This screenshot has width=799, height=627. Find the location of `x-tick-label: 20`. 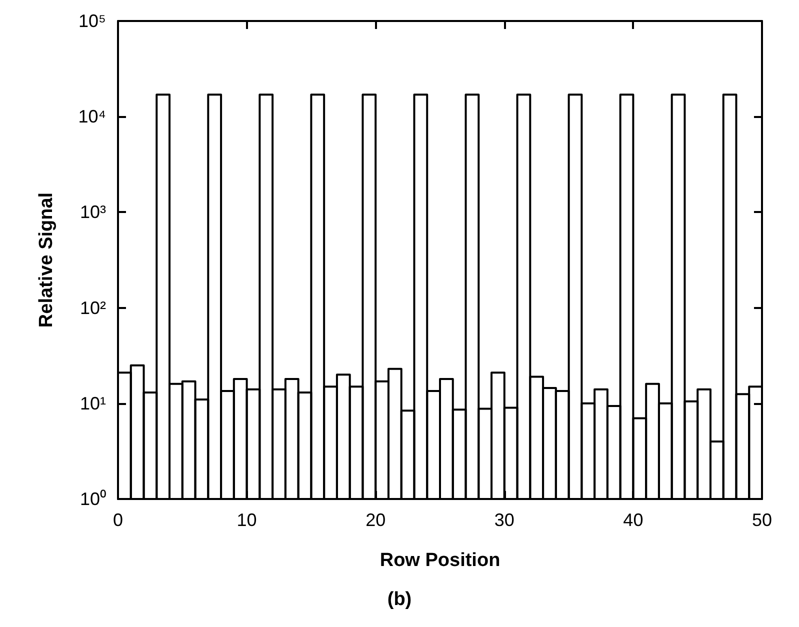

x-tick-label: 20 is located at coordinates (376, 520).